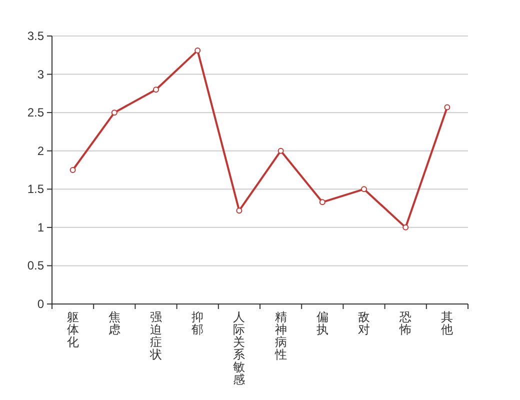 Image resolution: width=520 pixels, height=400 pixels. I want to click on x-tick-label: 精神病性, so click(280, 336).